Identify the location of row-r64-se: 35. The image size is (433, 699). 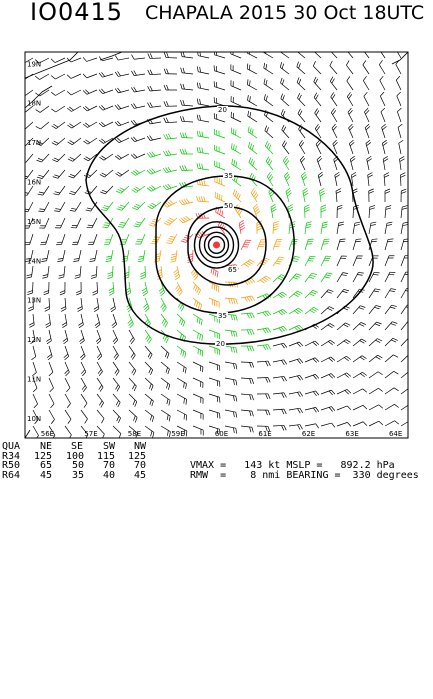
(78, 476).